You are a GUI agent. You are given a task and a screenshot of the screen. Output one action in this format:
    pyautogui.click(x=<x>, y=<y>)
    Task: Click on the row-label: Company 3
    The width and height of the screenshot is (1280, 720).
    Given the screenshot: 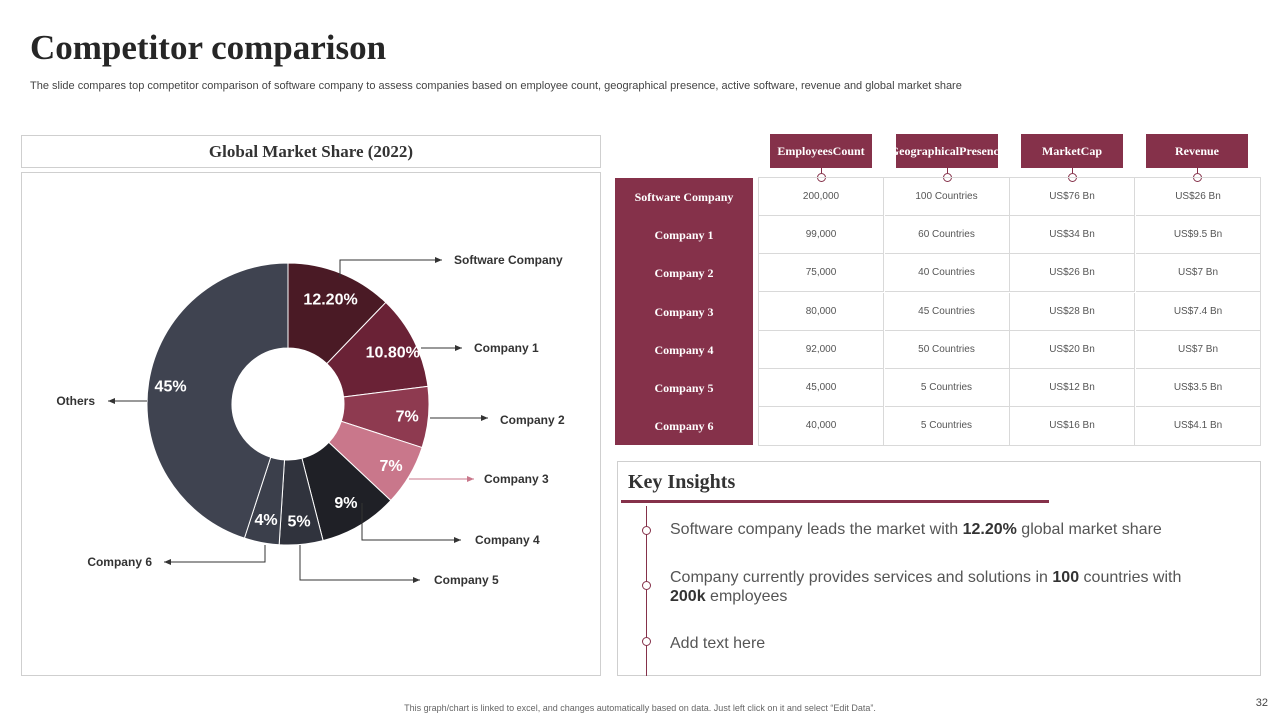 What is the action you would take?
    pyautogui.click(x=684, y=311)
    